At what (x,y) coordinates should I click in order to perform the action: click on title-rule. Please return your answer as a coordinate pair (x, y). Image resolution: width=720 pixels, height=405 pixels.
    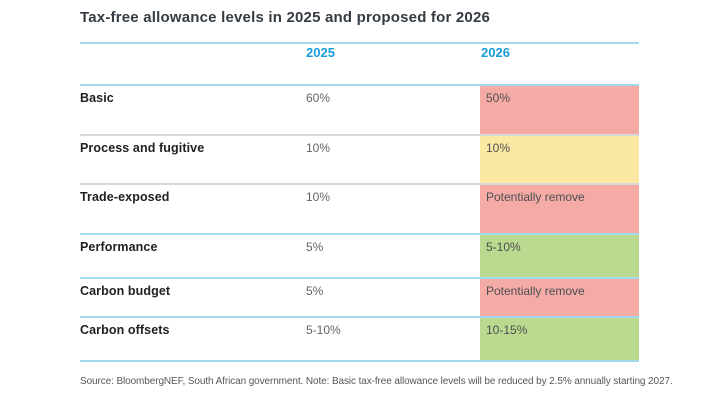
    Looking at the image, I should click on (359, 43).